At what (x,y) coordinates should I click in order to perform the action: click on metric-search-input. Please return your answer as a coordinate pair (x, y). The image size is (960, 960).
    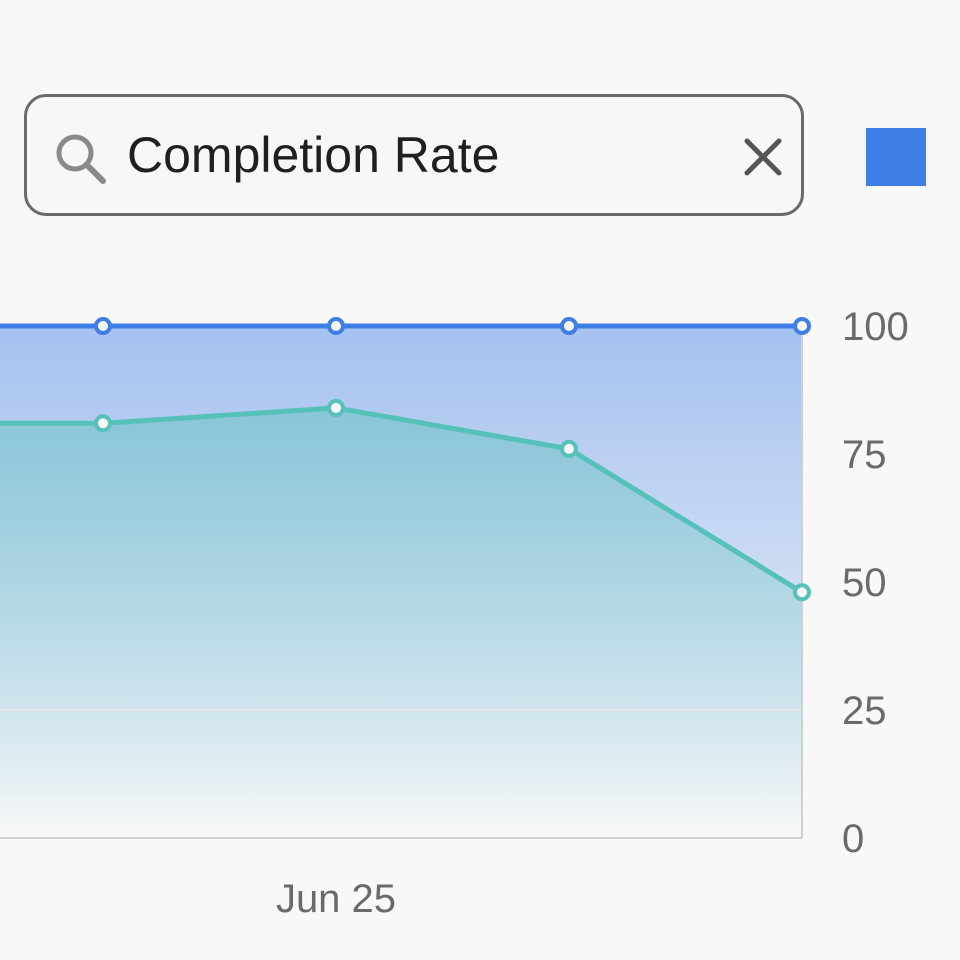
    Looking at the image, I should click on (422, 155).